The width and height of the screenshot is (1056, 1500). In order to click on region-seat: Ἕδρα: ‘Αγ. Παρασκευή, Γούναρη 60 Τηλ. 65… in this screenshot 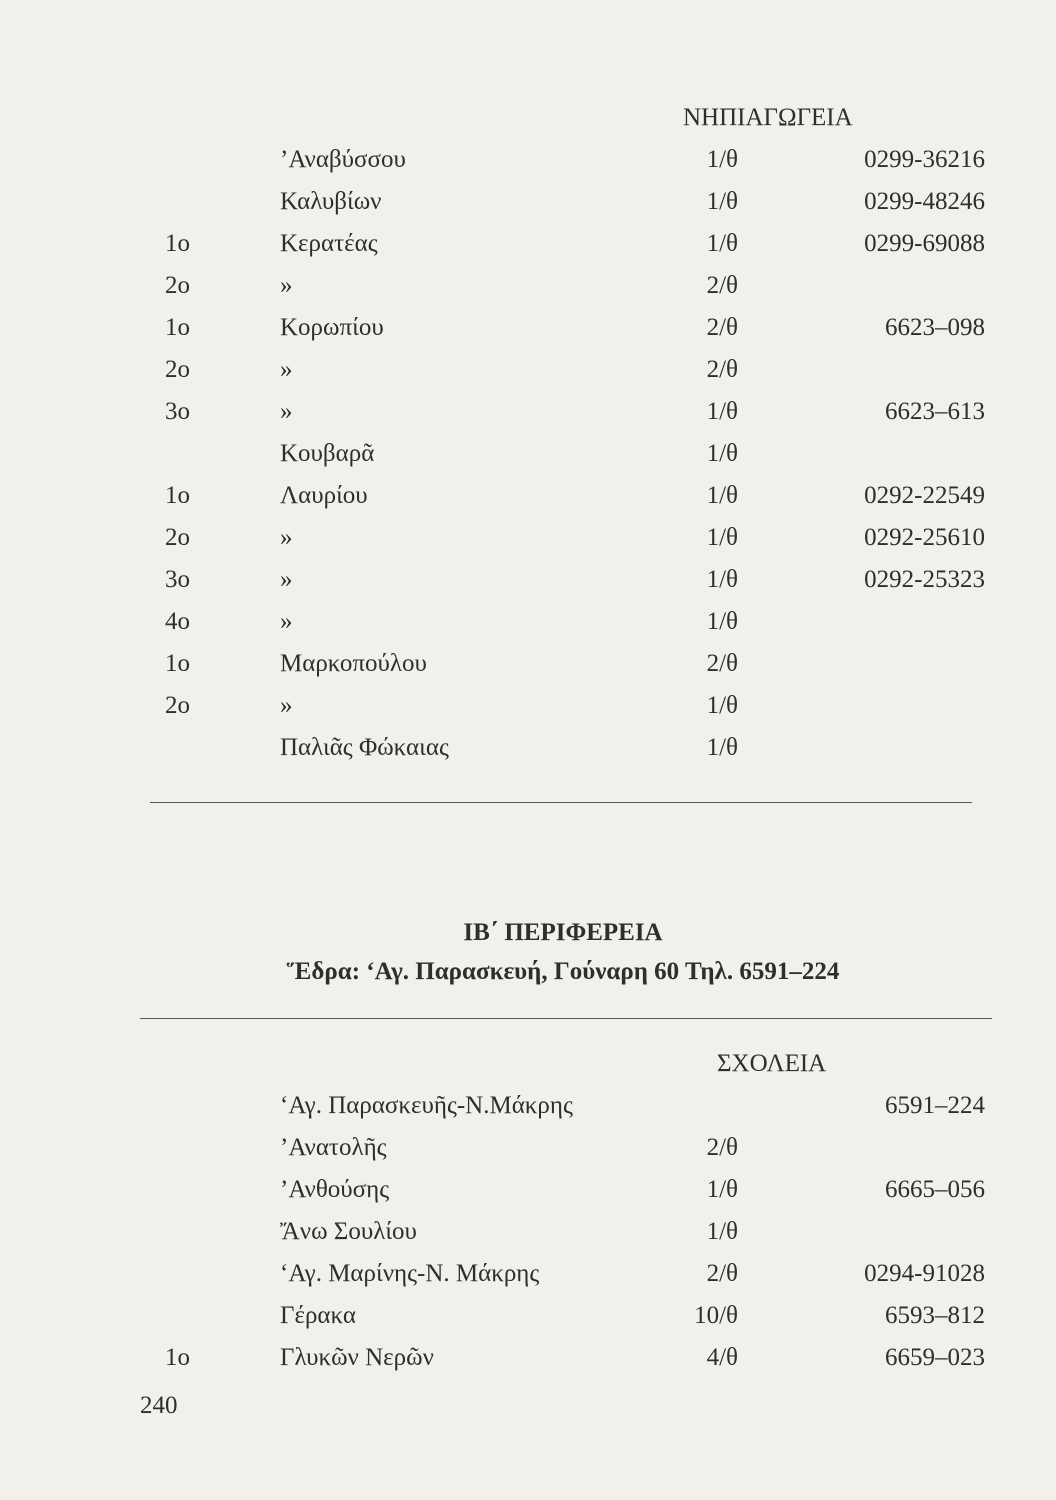, I will do `click(563, 971)`.